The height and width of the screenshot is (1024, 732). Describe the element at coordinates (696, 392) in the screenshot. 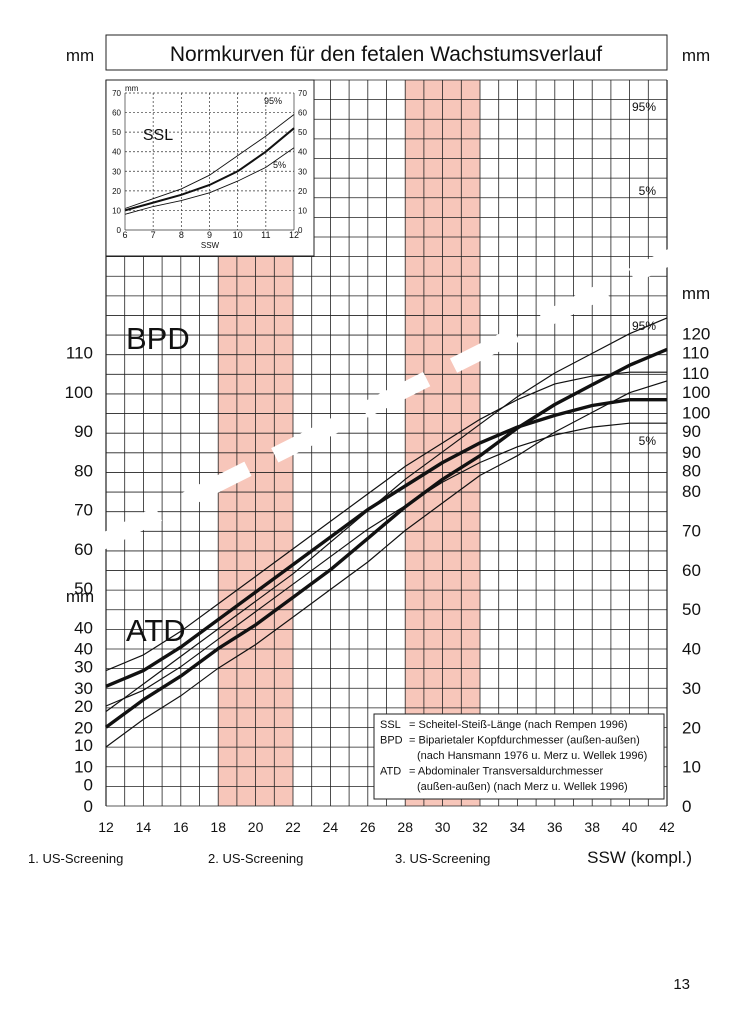

I see `bpd-right-tick-label: 100` at that location.